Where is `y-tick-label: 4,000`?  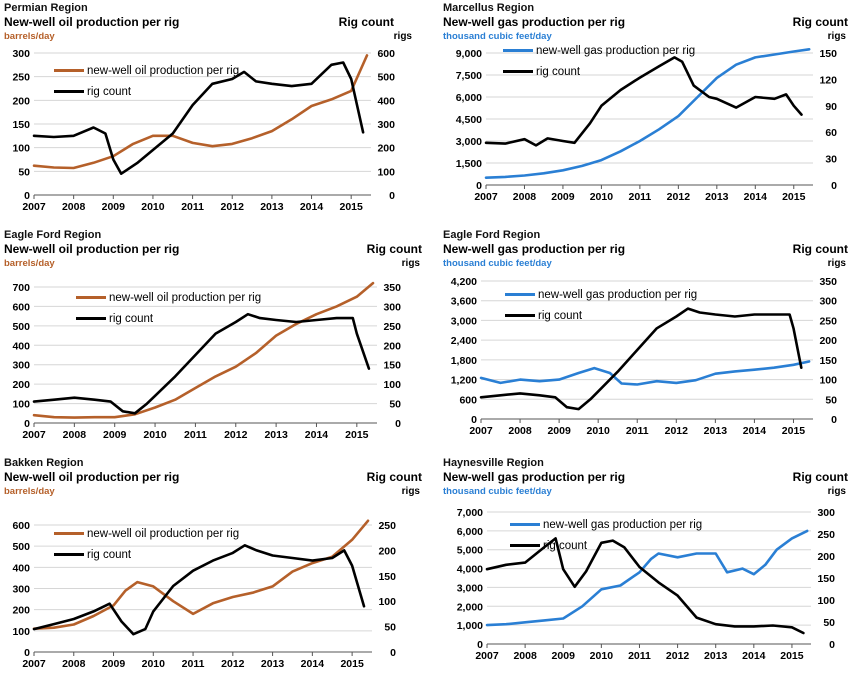 y-tick-label: 4,000 is located at coordinates (470, 570).